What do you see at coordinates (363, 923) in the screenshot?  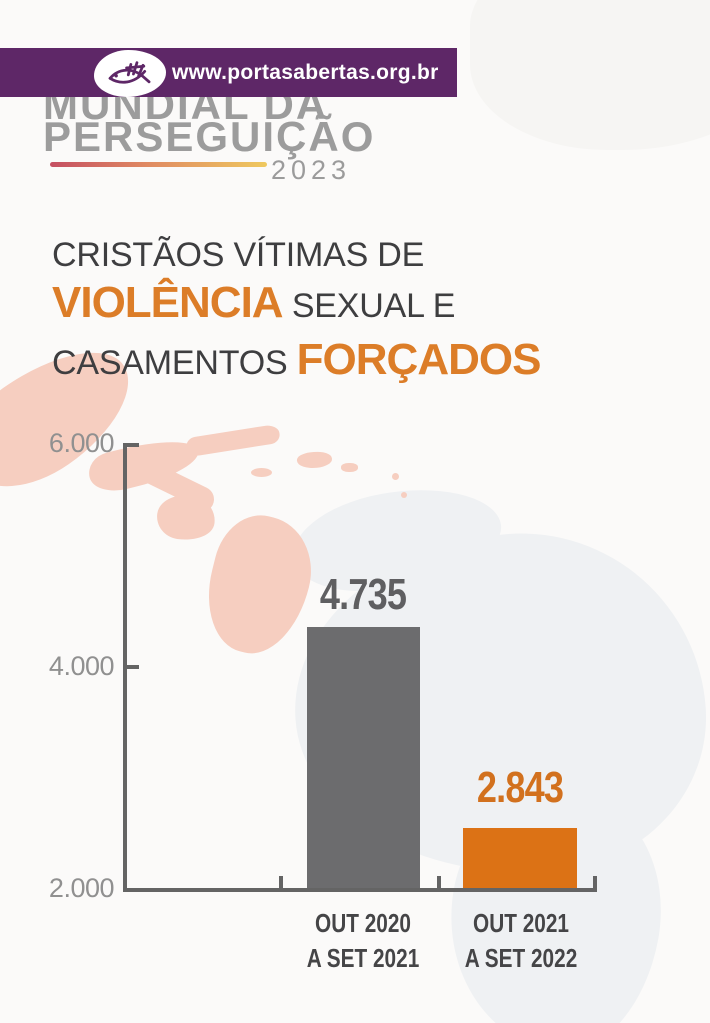 I see `category-1-line1: OUT 2020` at bounding box center [363, 923].